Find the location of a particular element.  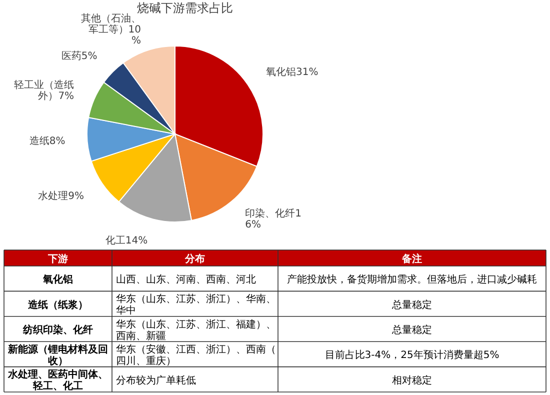

text: 备注 is located at coordinates (411, 259).